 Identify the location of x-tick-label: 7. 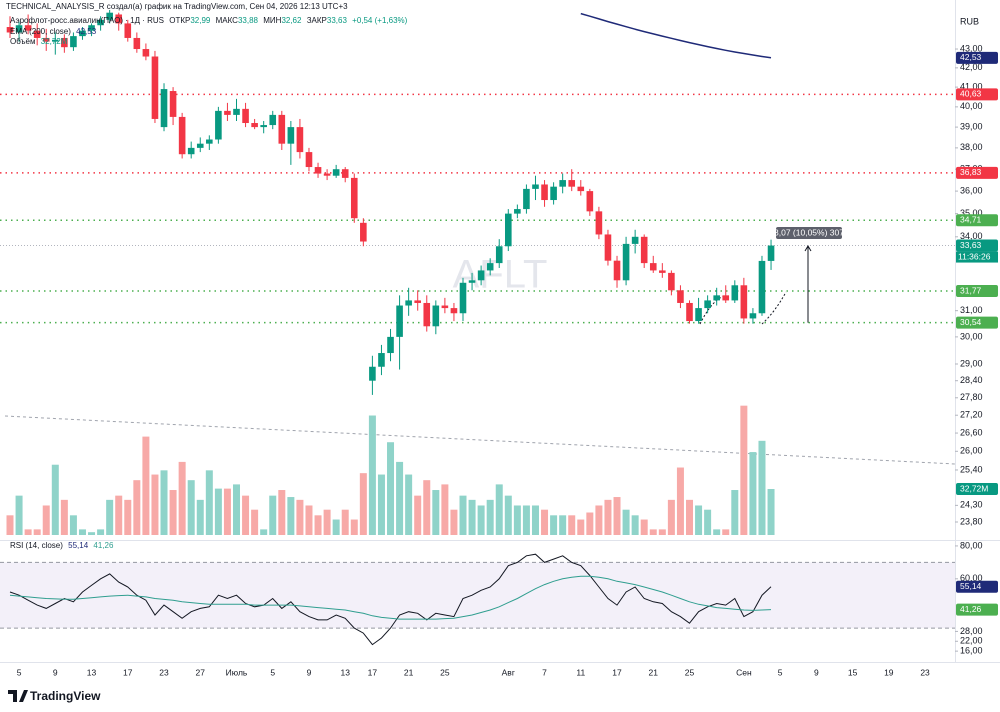
(544, 672).